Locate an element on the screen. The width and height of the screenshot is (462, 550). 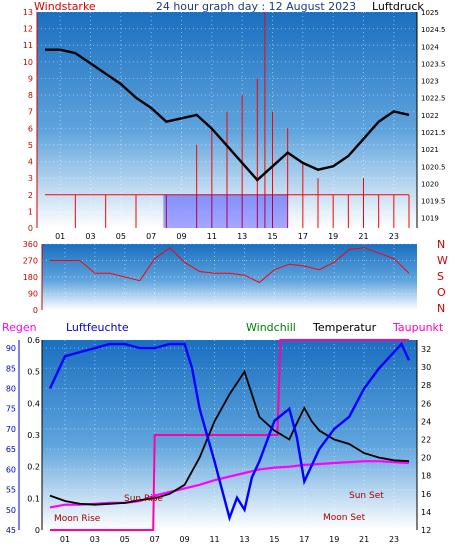
compass-label: N is located at coordinates (441, 244).